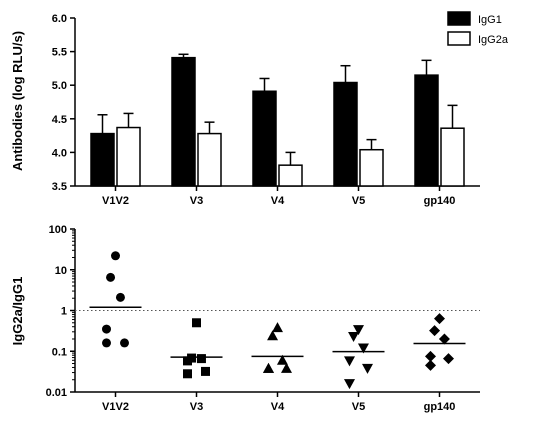 This screenshot has height=422, width=550. Describe the element at coordinates (64, 312) in the screenshot. I see `scatter-chart-ytick-label: 1` at that location.